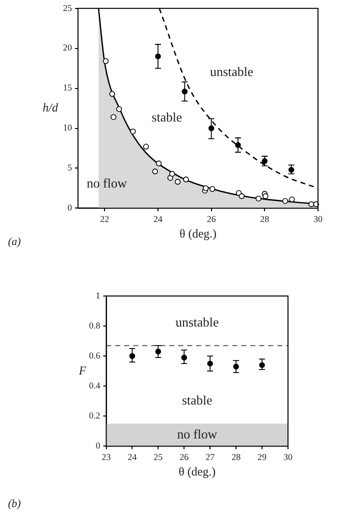  Describe the element at coordinates (67, 127) in the screenshot. I see `y-tick-label: 10` at that location.